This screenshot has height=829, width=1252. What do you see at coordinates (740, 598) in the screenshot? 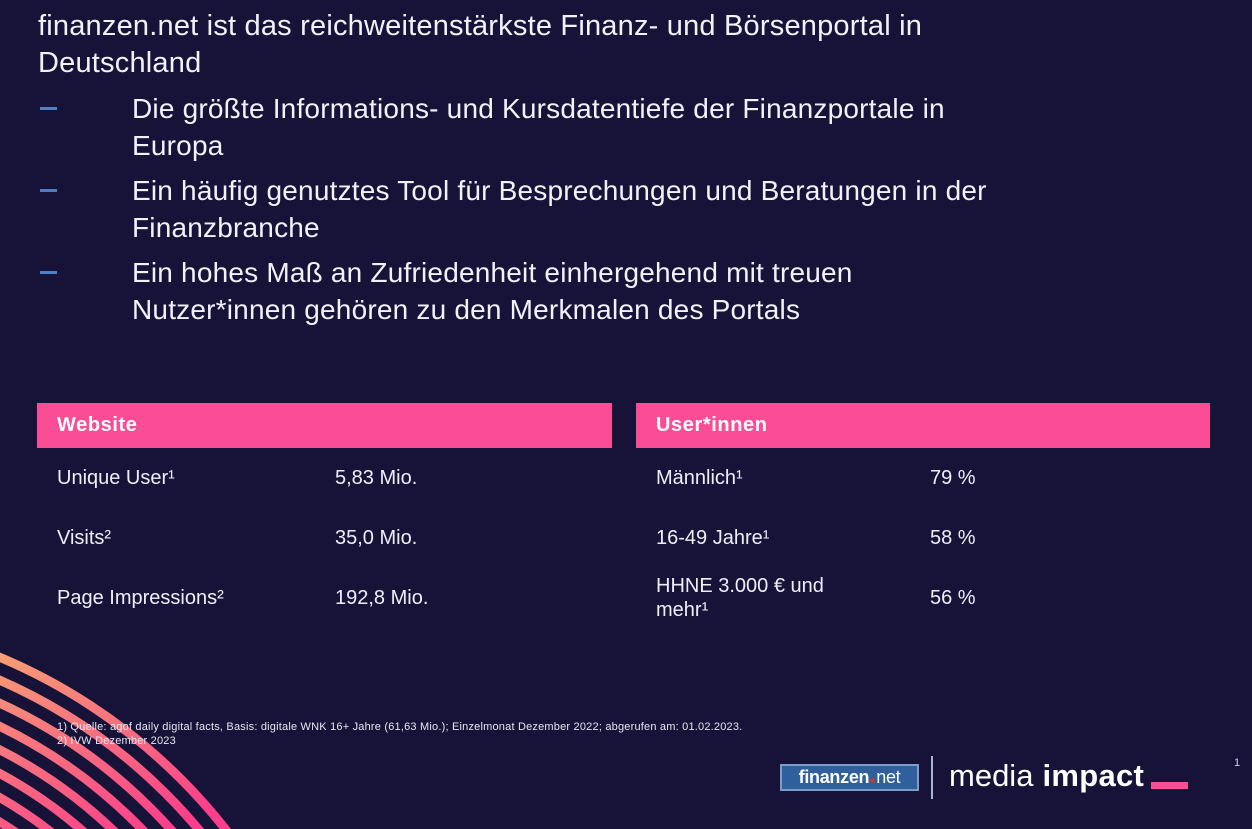
I see `row-label: HHNE 3.000 € und mehr¹` at bounding box center [740, 598].